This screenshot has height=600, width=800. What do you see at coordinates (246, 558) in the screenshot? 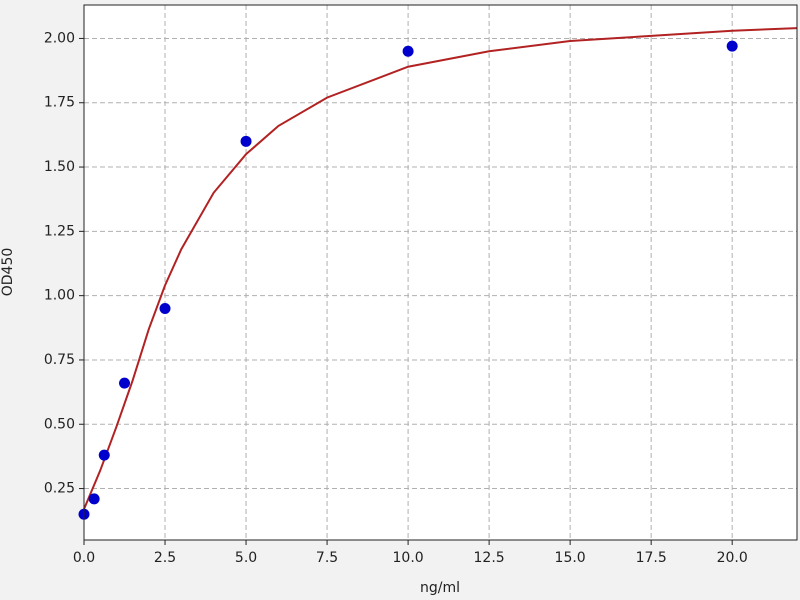
I see `x-tick-label: 5.0` at bounding box center [246, 558].